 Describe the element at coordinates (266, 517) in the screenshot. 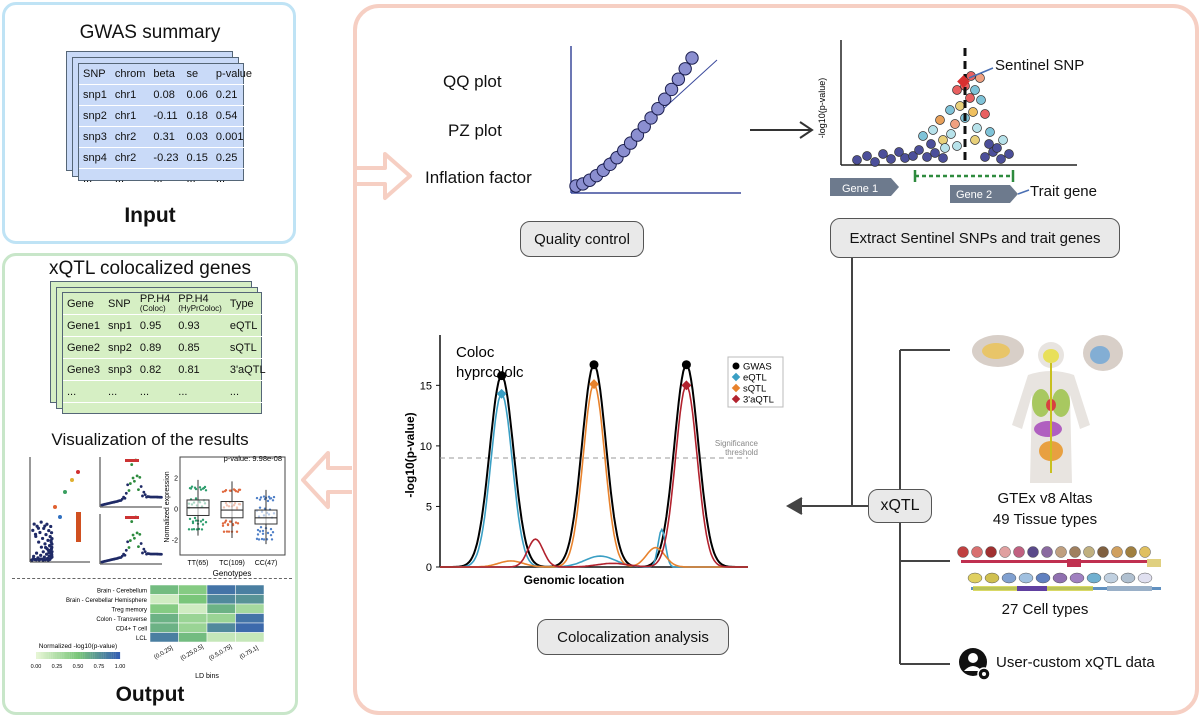

I see `boxplot-box` at that location.